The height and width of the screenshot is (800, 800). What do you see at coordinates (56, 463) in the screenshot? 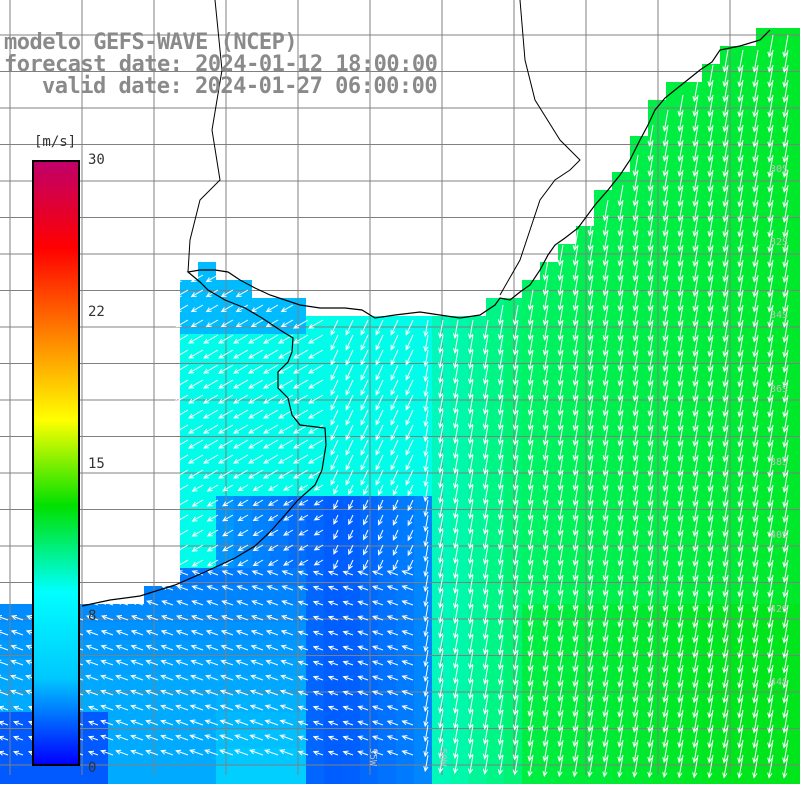
I see `colorbar` at bounding box center [56, 463].